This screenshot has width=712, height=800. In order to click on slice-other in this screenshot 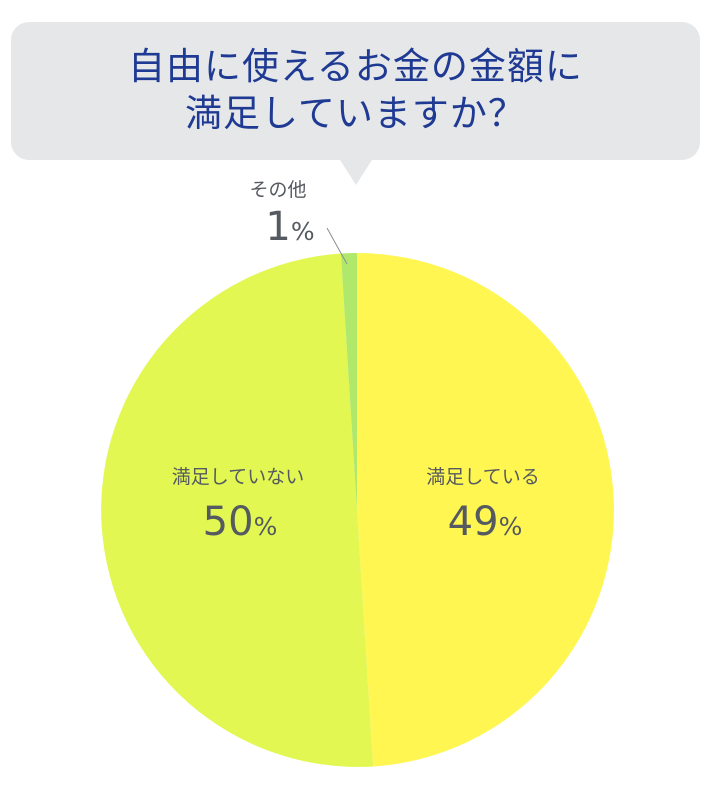, I will do `click(348, 381)`.